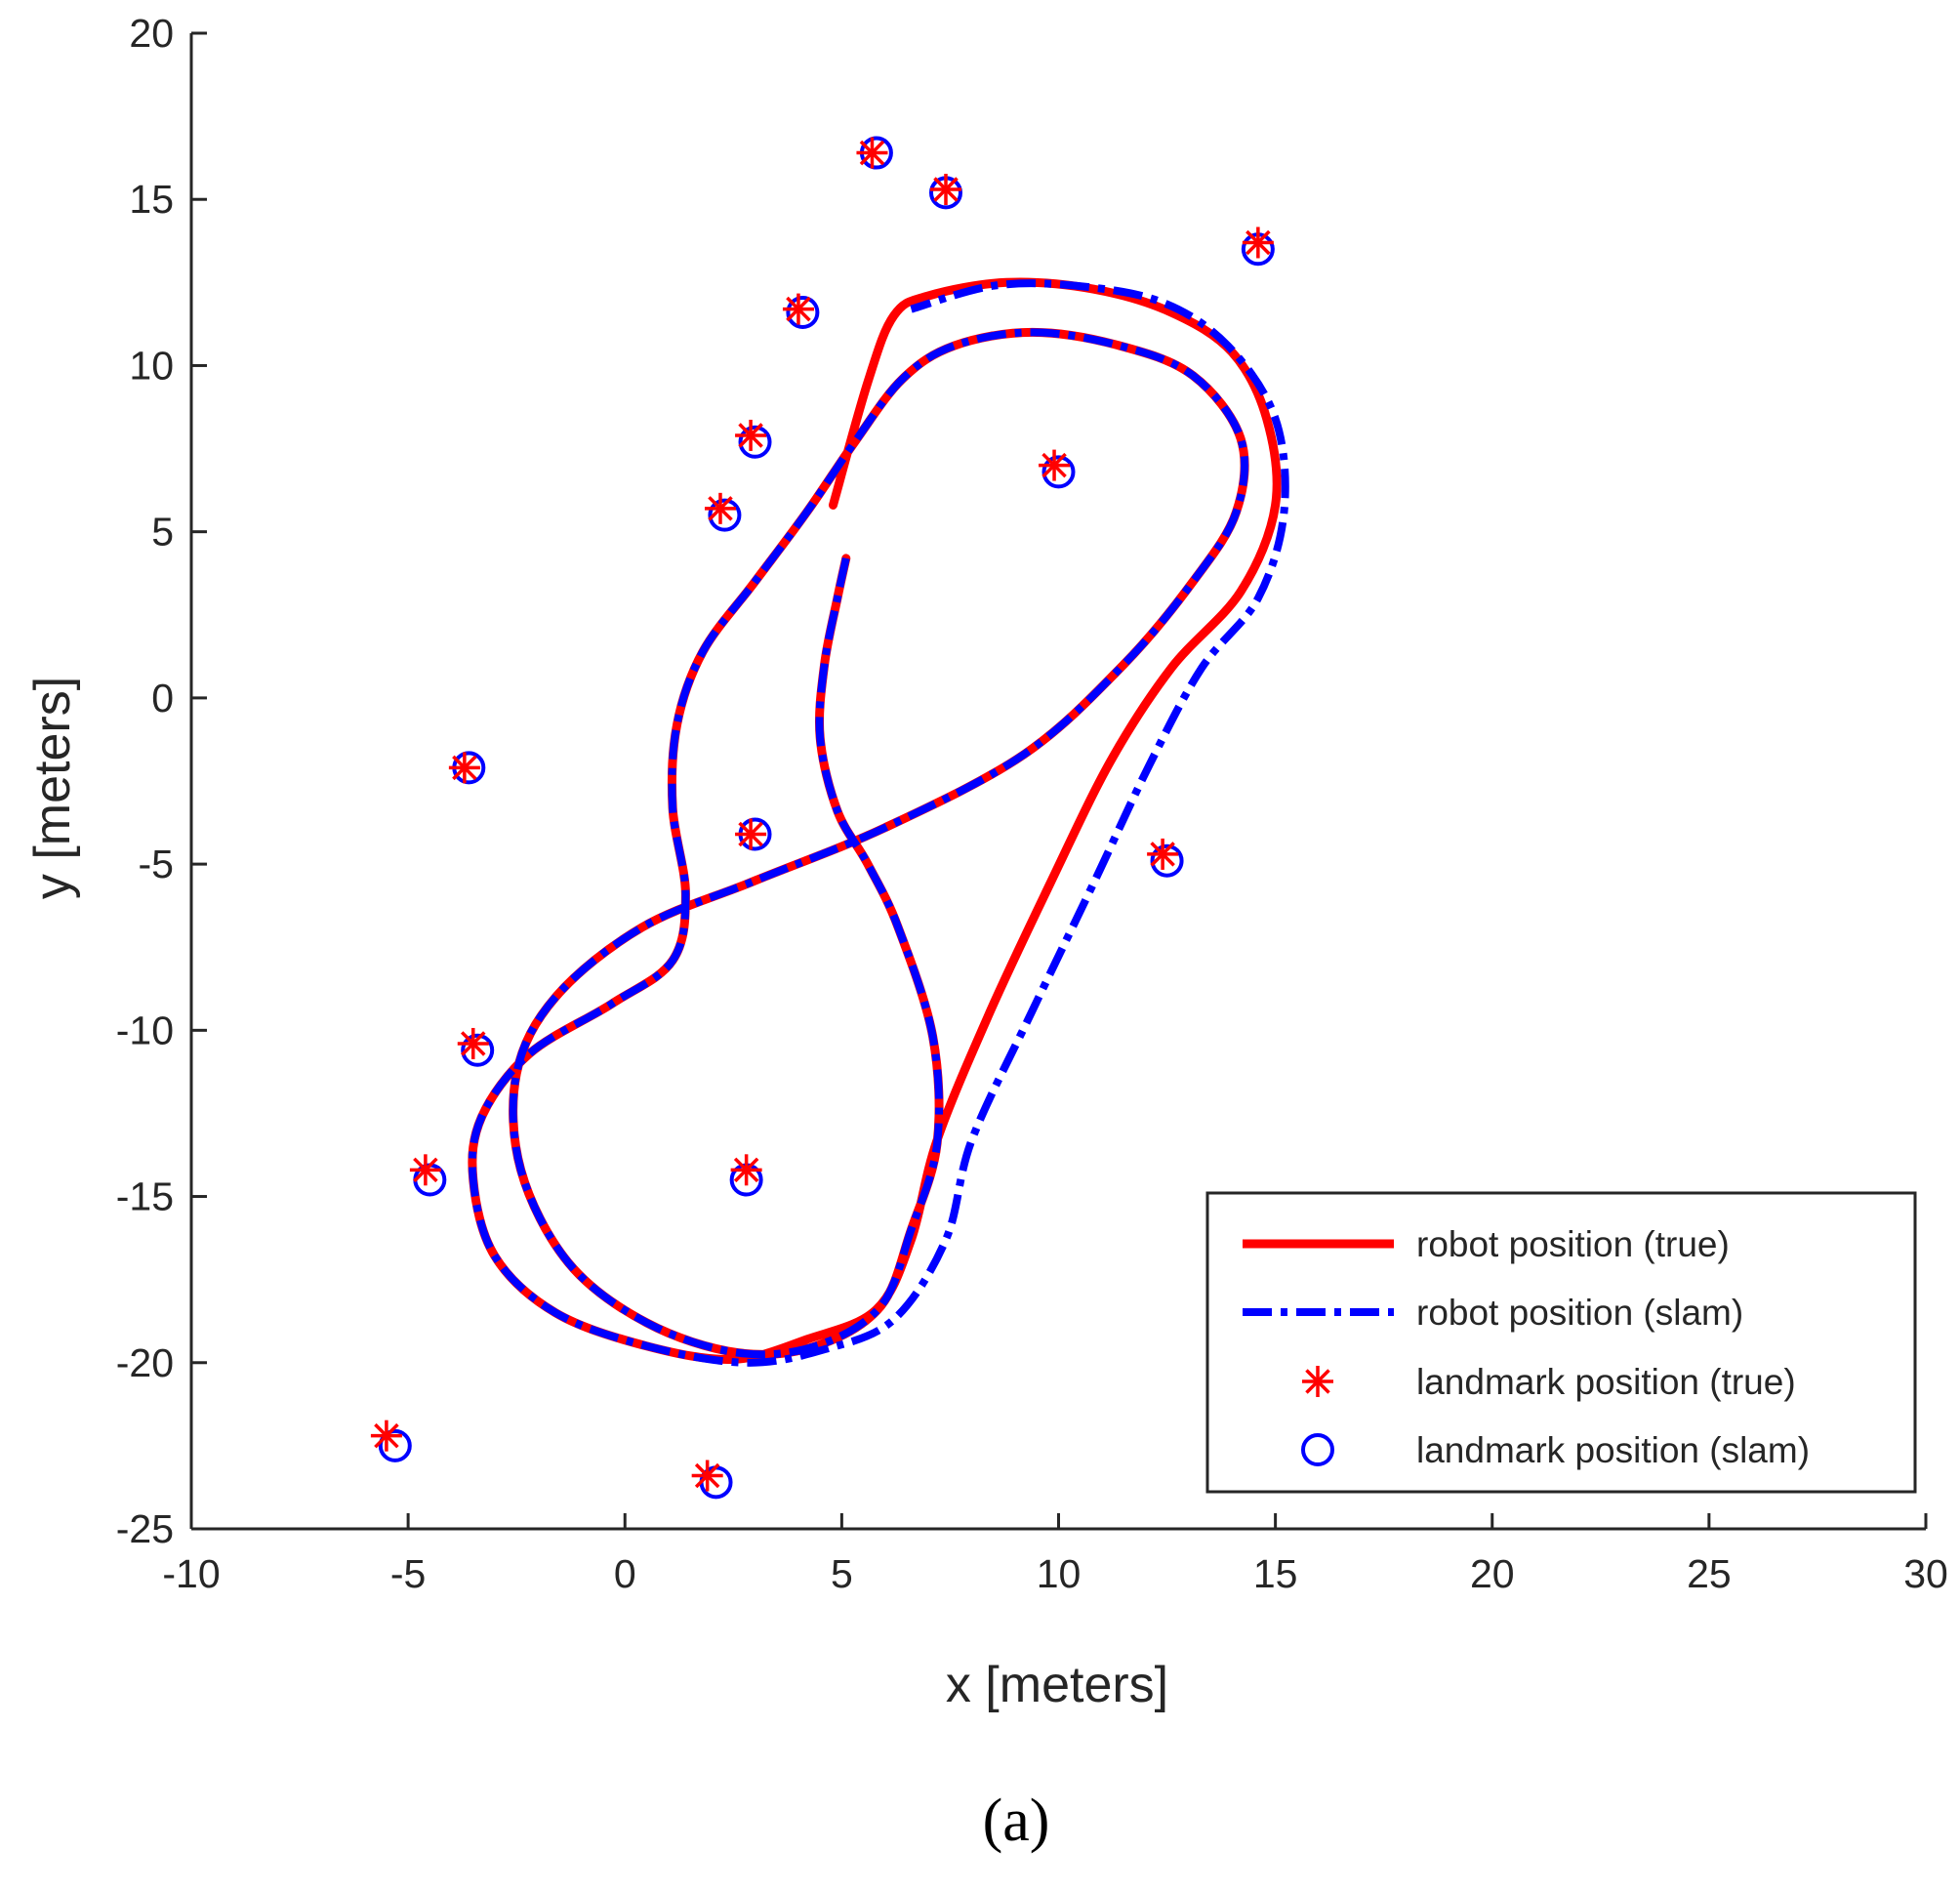 The width and height of the screenshot is (1960, 1893). I want to click on y-axis-title: y [meters], so click(53, 788).